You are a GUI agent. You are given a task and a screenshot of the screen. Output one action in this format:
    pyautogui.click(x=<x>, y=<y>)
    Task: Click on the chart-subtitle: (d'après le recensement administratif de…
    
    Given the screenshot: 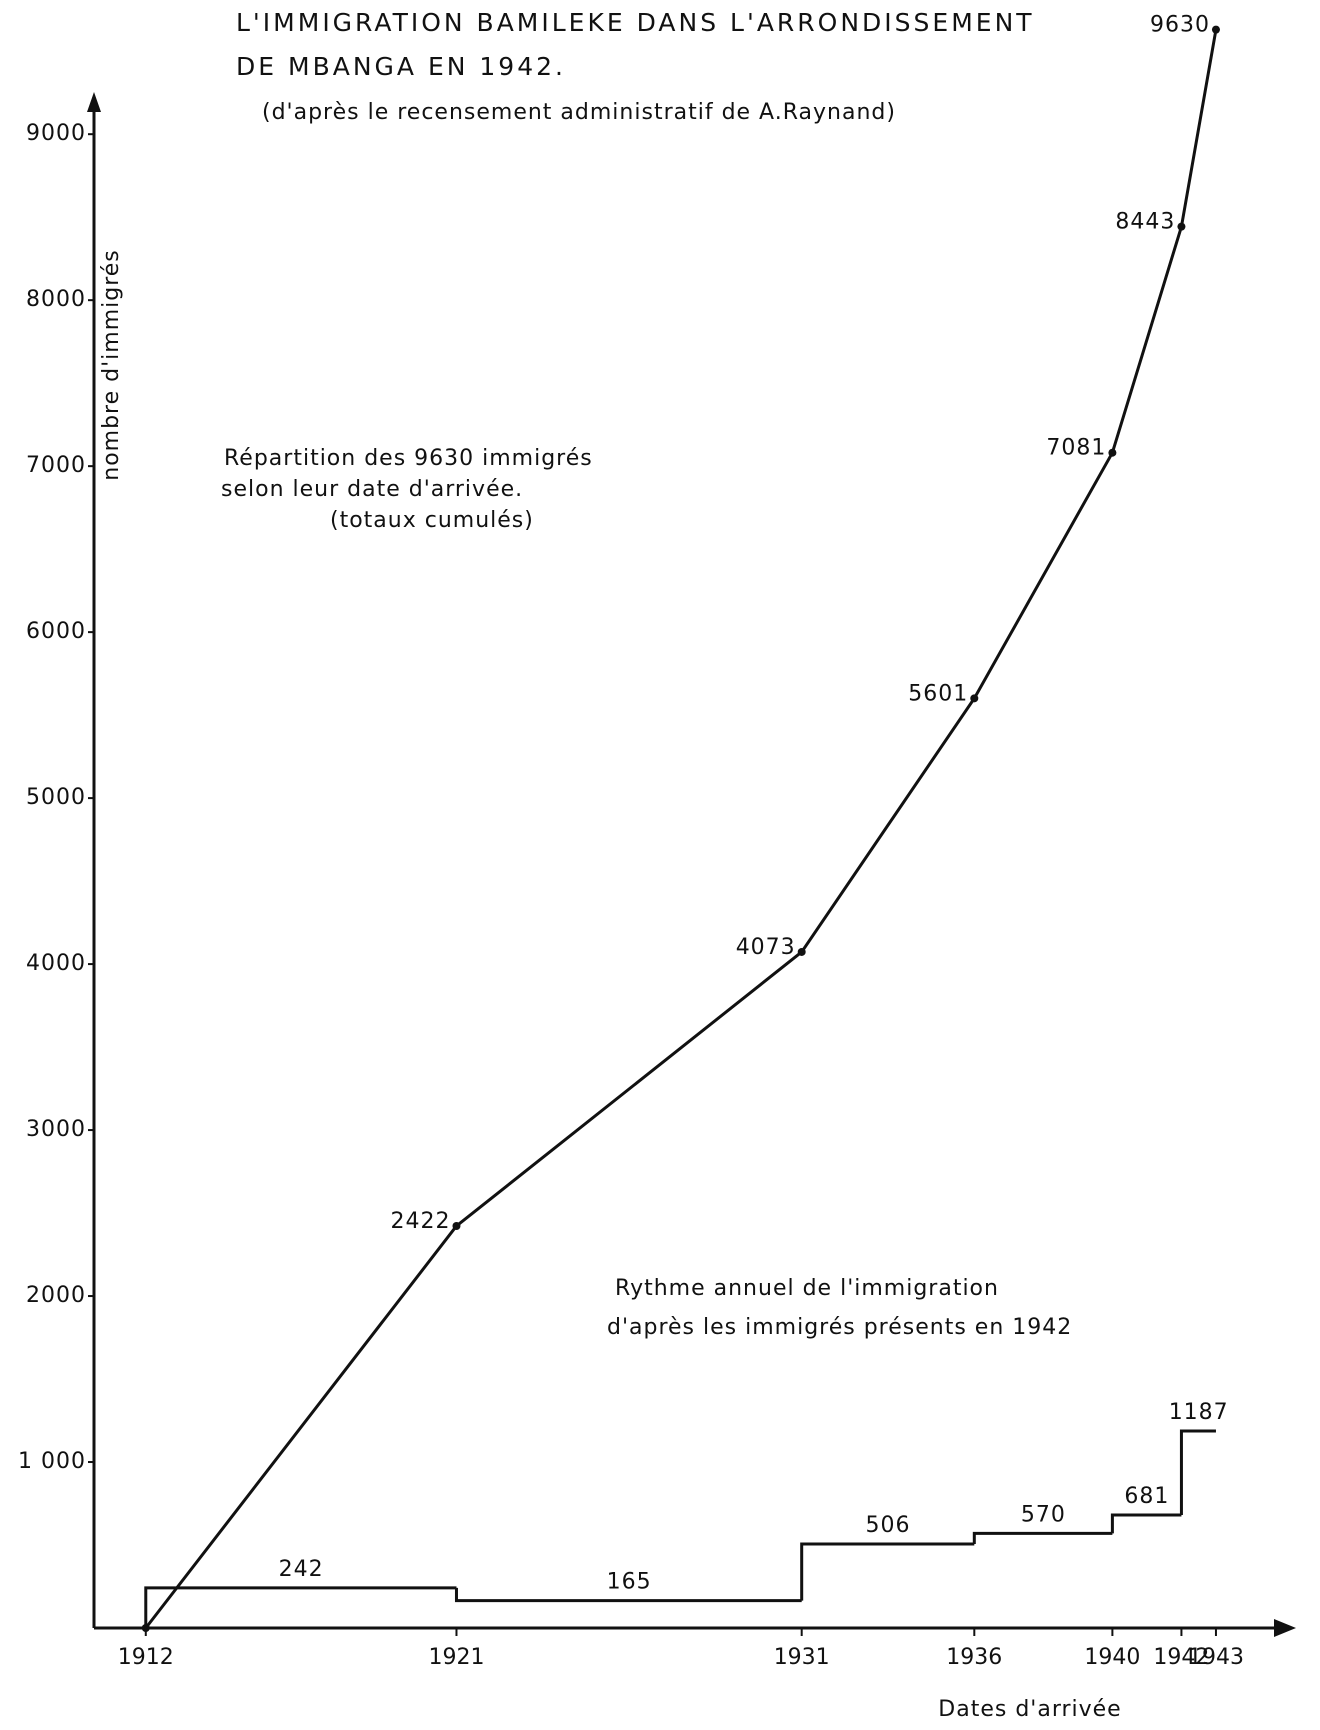 What is the action you would take?
    pyautogui.click(x=579, y=112)
    